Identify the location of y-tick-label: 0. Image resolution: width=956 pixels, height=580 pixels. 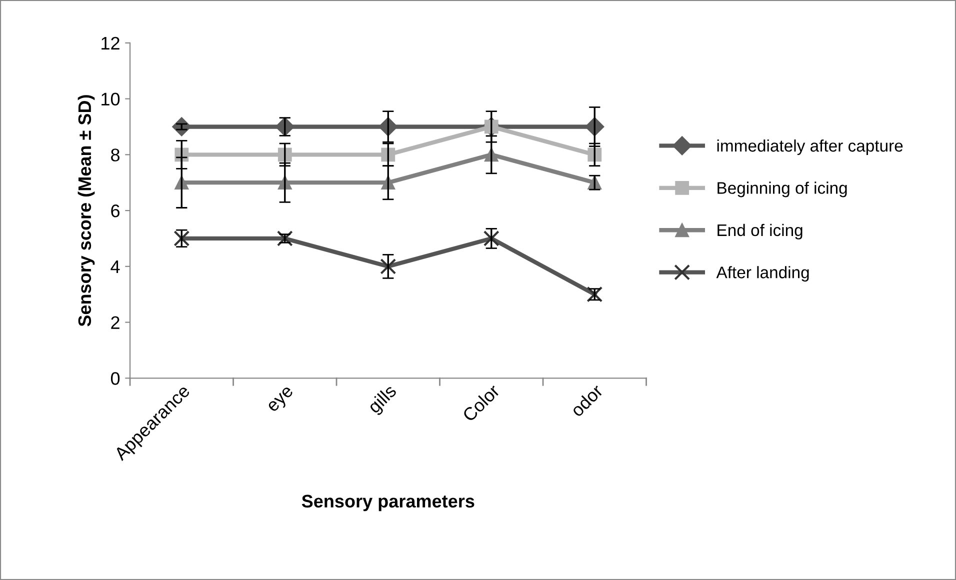
(115, 378).